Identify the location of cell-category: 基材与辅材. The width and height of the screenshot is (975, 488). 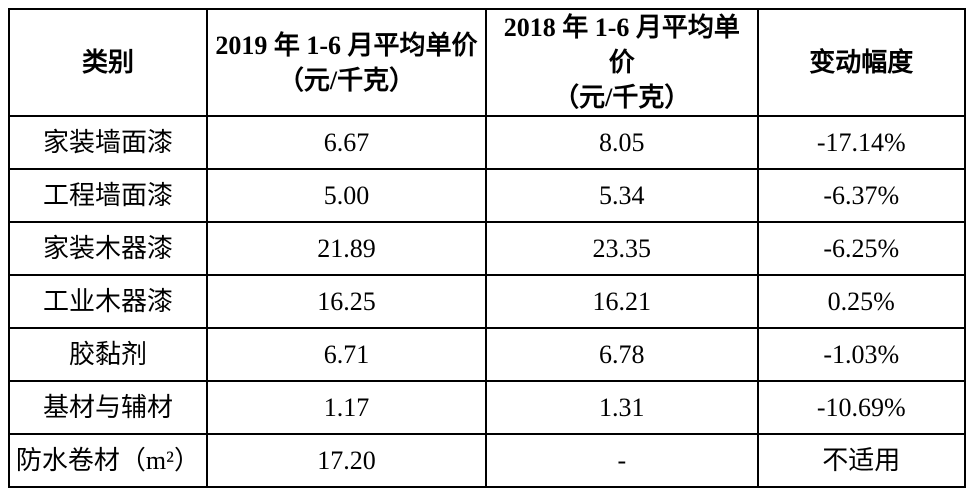
(108, 408).